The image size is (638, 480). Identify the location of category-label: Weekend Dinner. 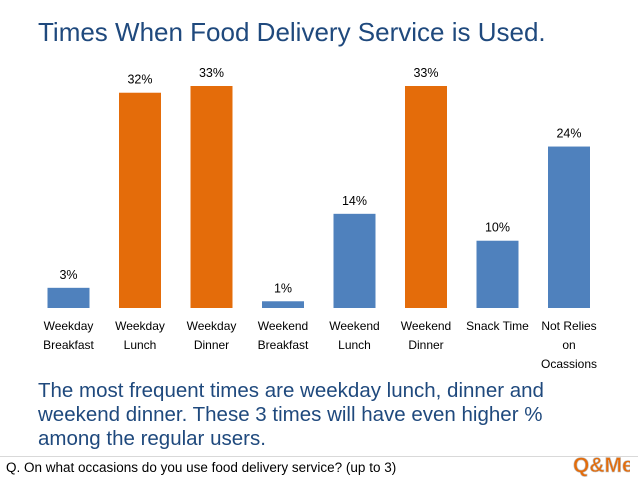
(426, 335).